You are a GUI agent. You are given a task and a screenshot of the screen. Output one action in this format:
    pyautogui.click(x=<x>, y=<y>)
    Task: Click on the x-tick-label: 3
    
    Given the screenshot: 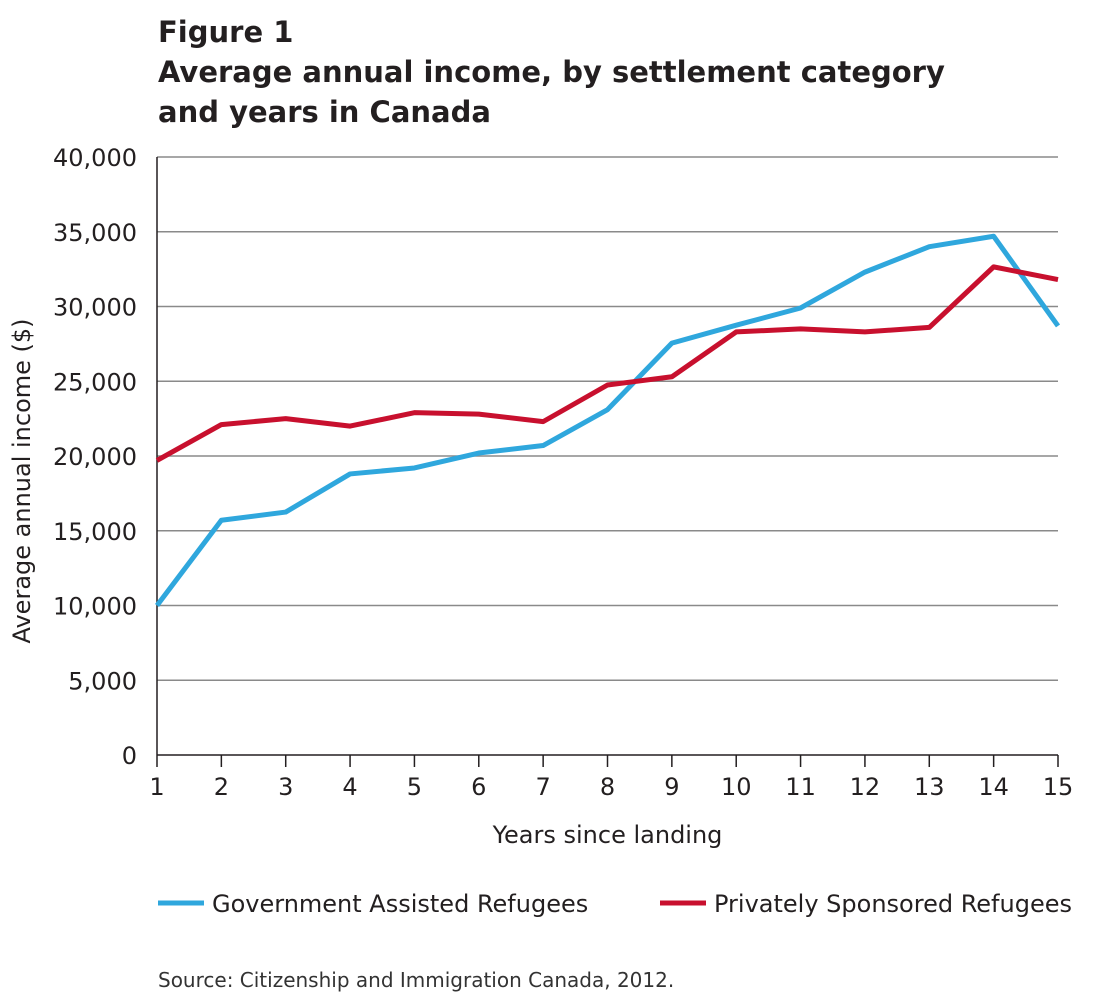 What is the action you would take?
    pyautogui.click(x=285, y=787)
    